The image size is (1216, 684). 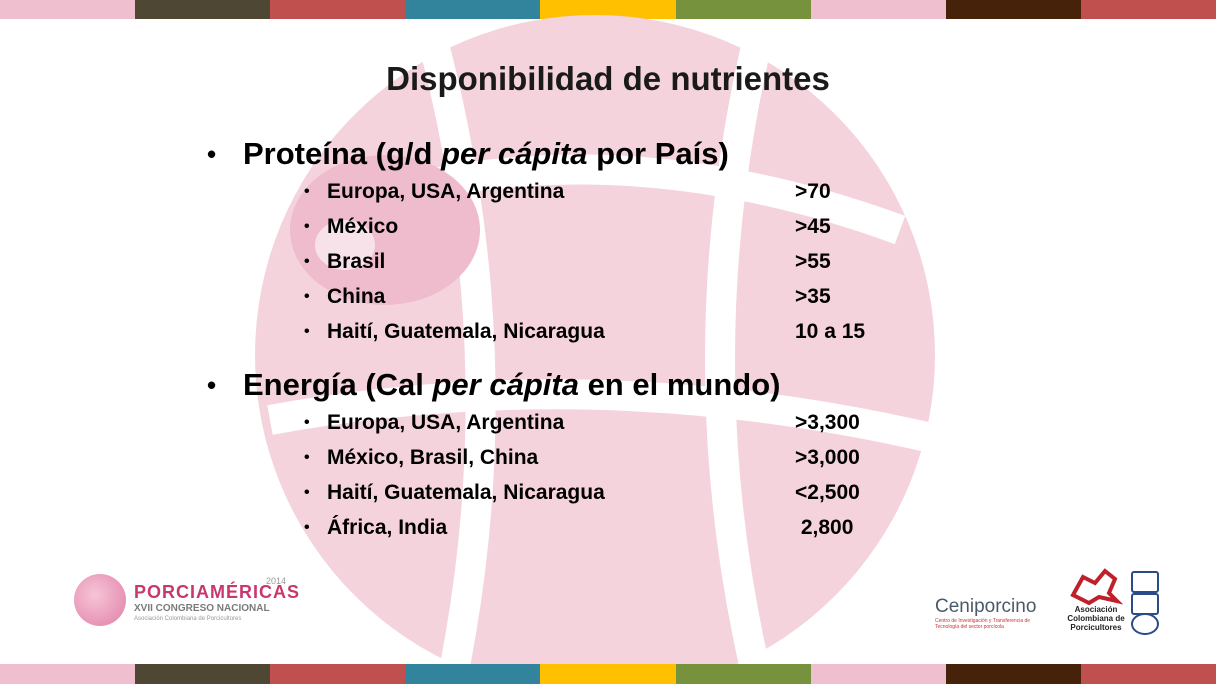 What do you see at coordinates (492, 154) in the screenshot?
I see `protein-heading: Proteína (g/d per cápita por País)` at bounding box center [492, 154].